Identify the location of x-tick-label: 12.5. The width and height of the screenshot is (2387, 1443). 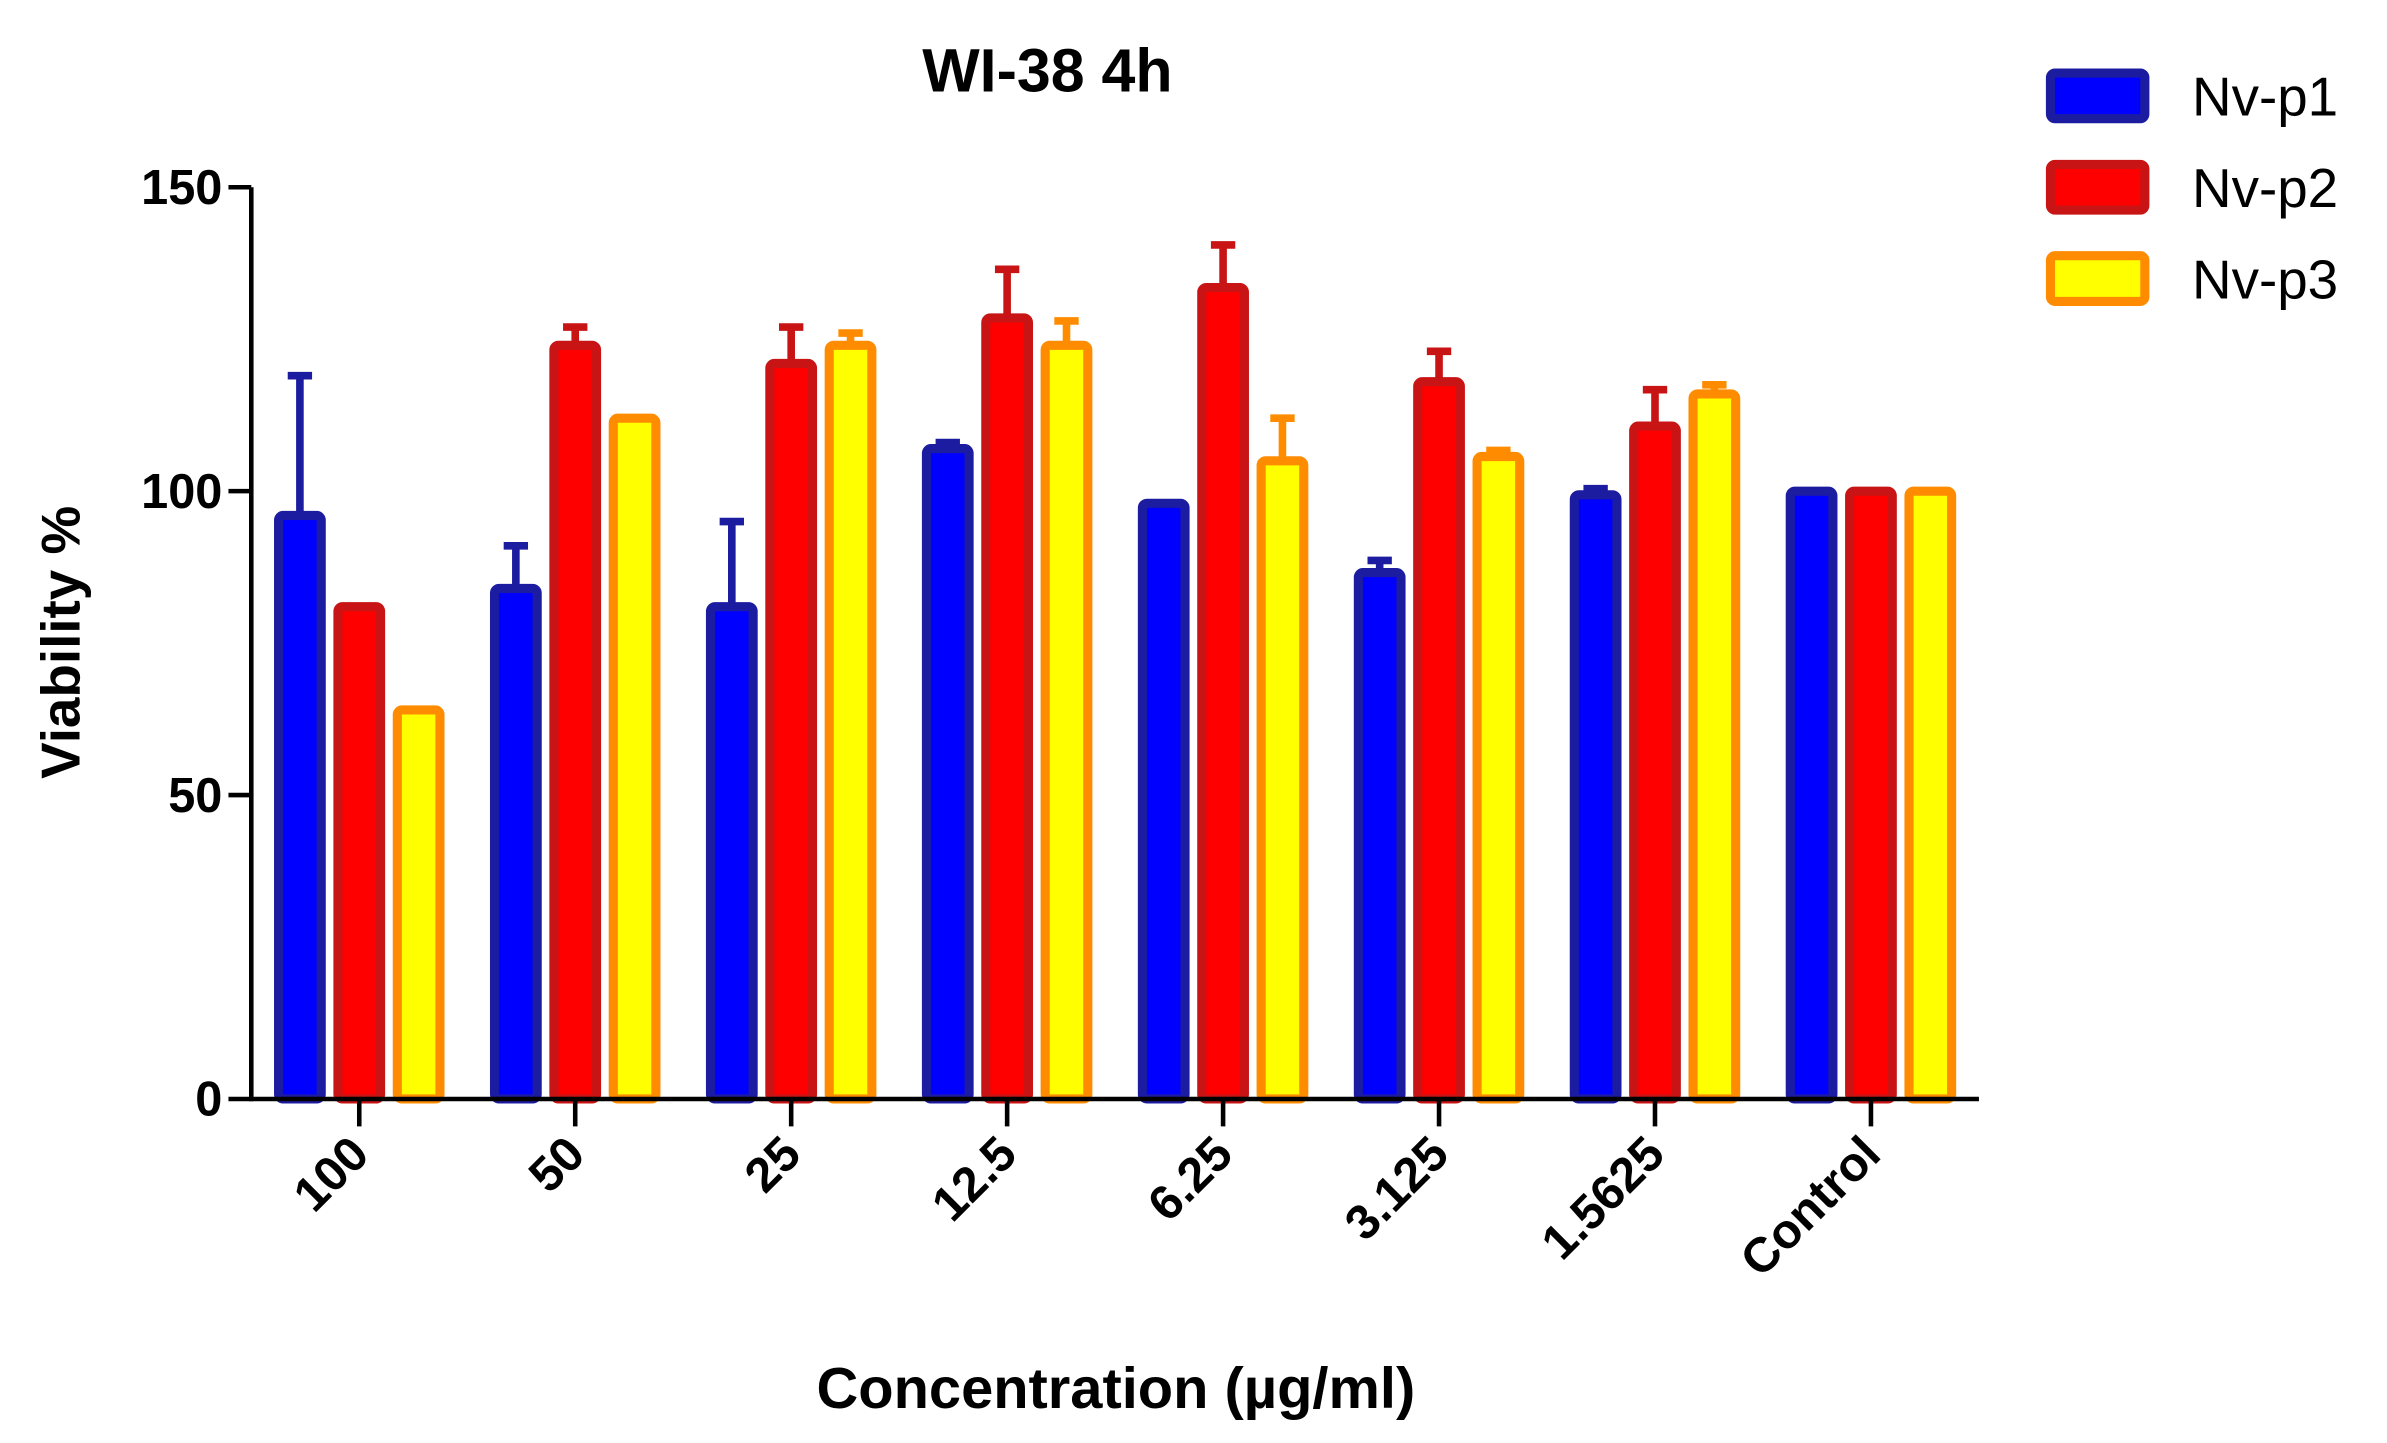
(974, 1178).